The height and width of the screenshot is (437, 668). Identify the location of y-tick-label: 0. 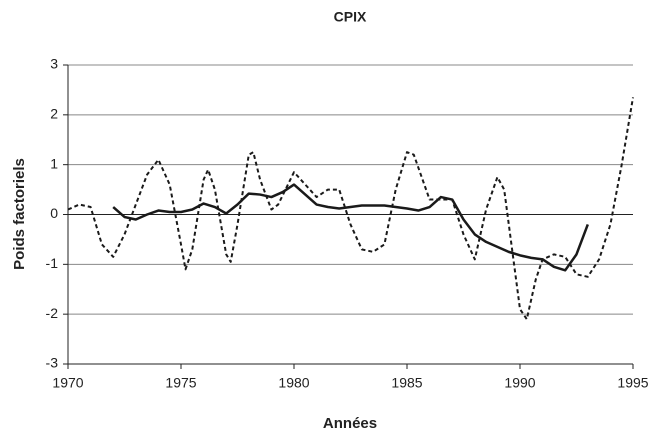
(54, 213).